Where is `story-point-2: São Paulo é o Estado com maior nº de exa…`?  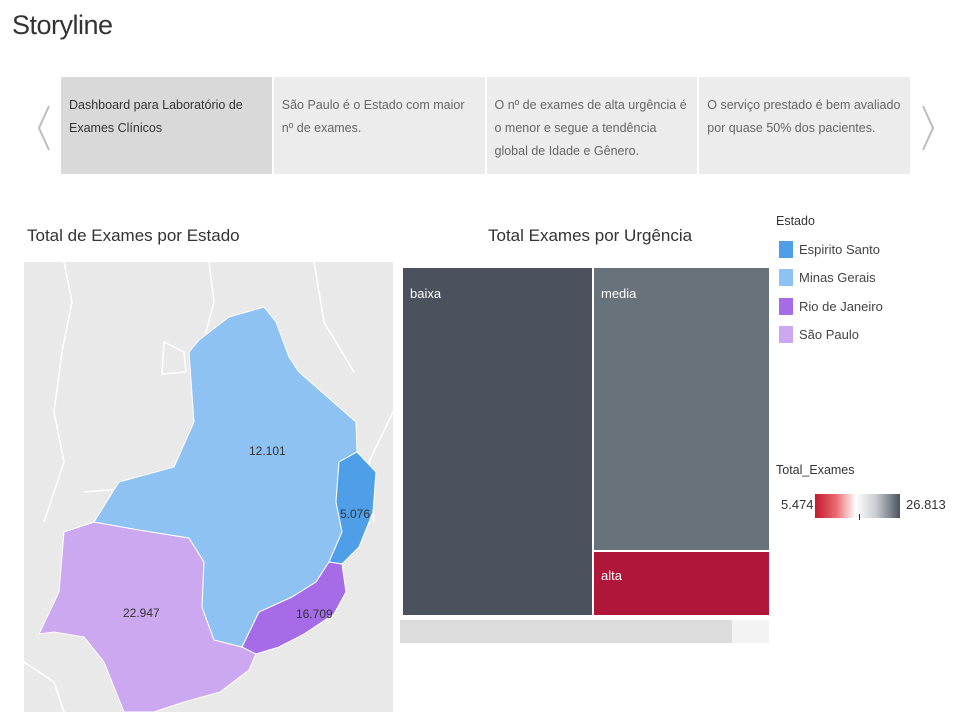 story-point-2: São Paulo é o Estado com maior nº de exa… is located at coordinates (379, 125).